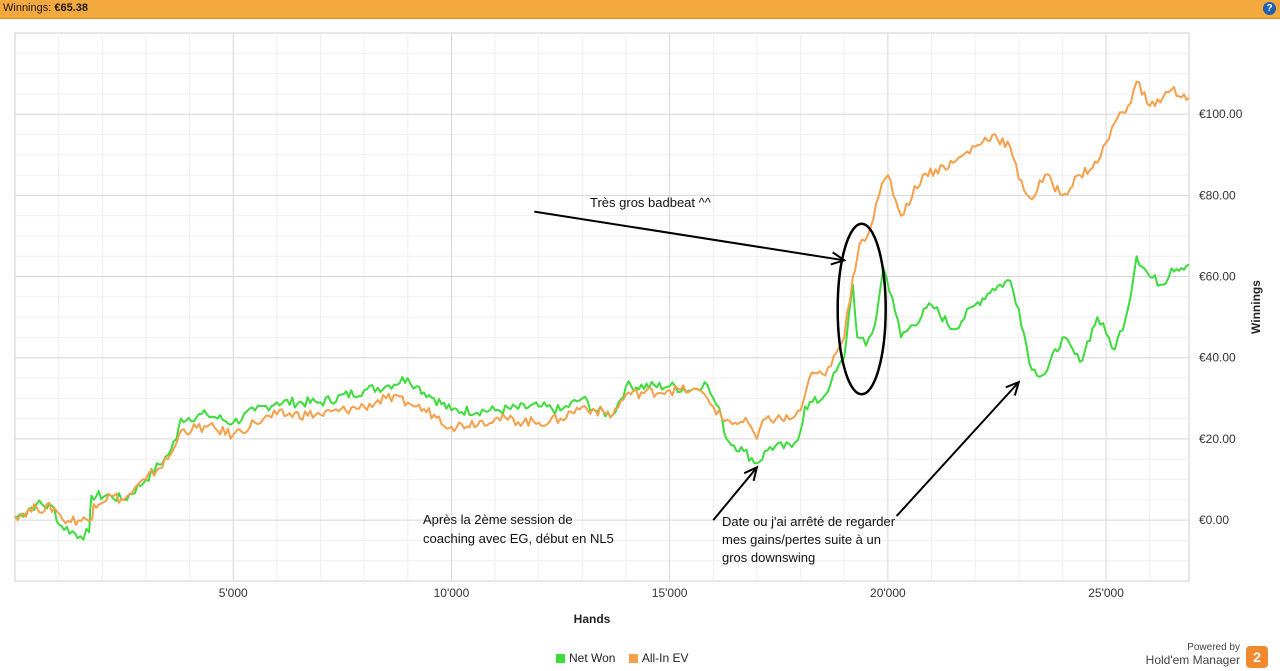  Describe the element at coordinates (452, 593) in the screenshot. I see `x-tick-label: 10'000` at that location.